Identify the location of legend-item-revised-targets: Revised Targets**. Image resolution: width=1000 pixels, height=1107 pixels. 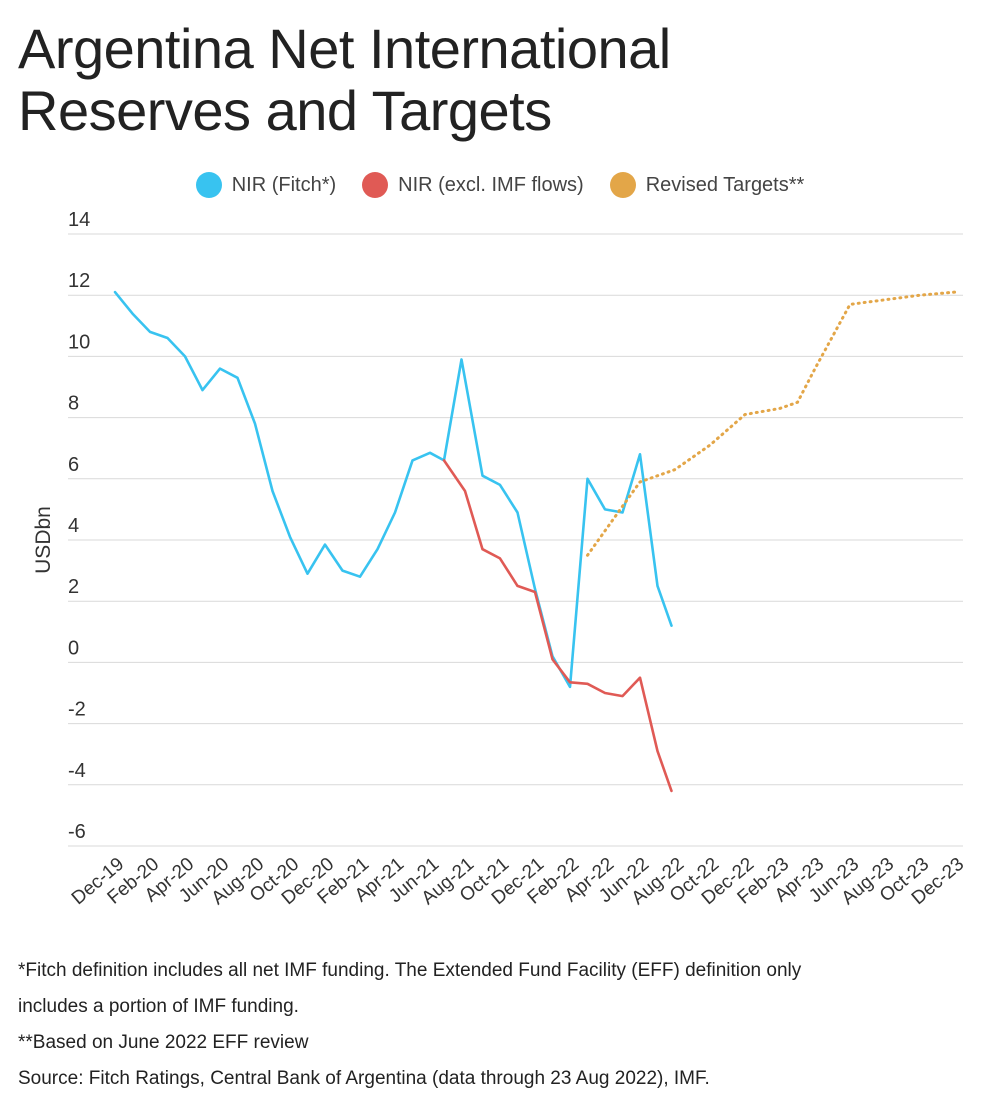
(707, 185).